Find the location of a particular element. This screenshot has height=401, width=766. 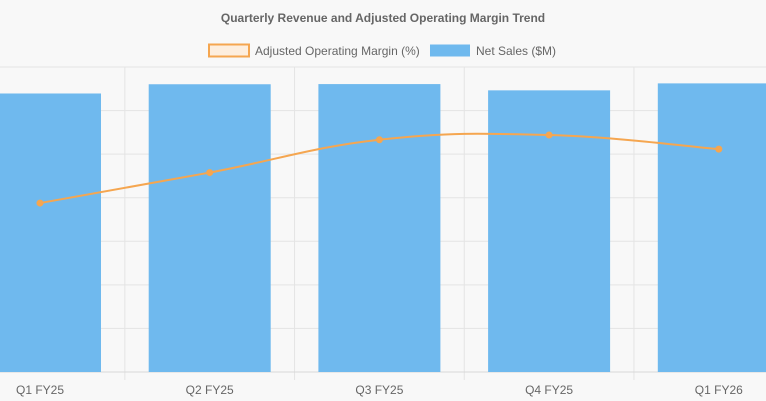

x-tick-label: Q3 FY25 is located at coordinates (379, 390).